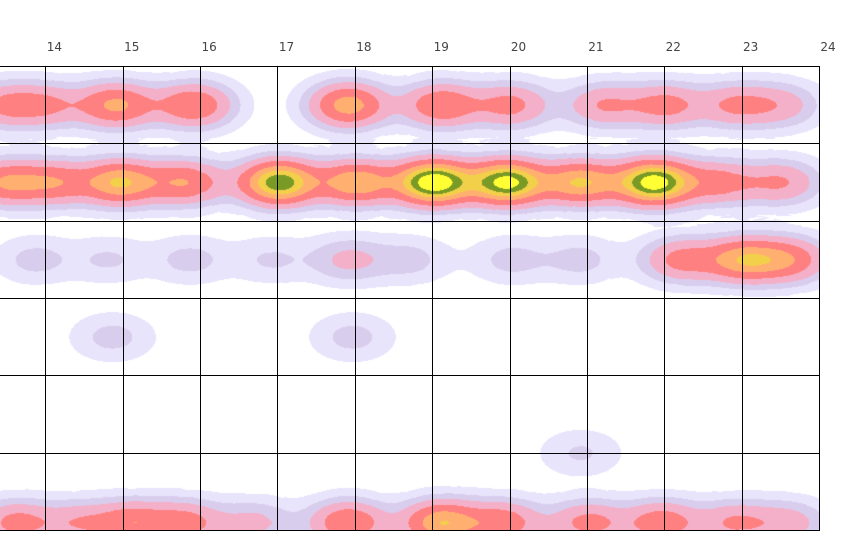 Image resolution: width=861 pixels, height=545 pixels. Describe the element at coordinates (827, 47) in the screenshot. I see `x-tick-label: 24` at that location.